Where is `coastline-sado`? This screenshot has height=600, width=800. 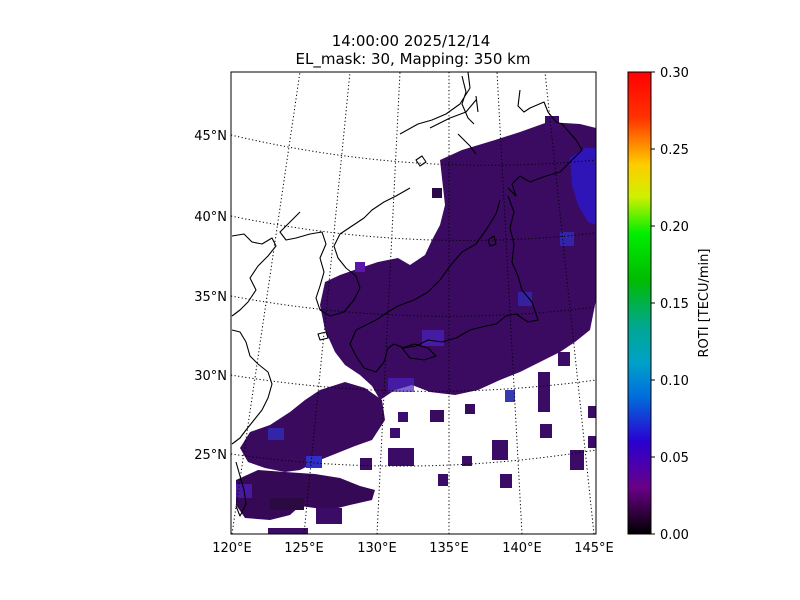 coastline-sado is located at coordinates (492, 241).